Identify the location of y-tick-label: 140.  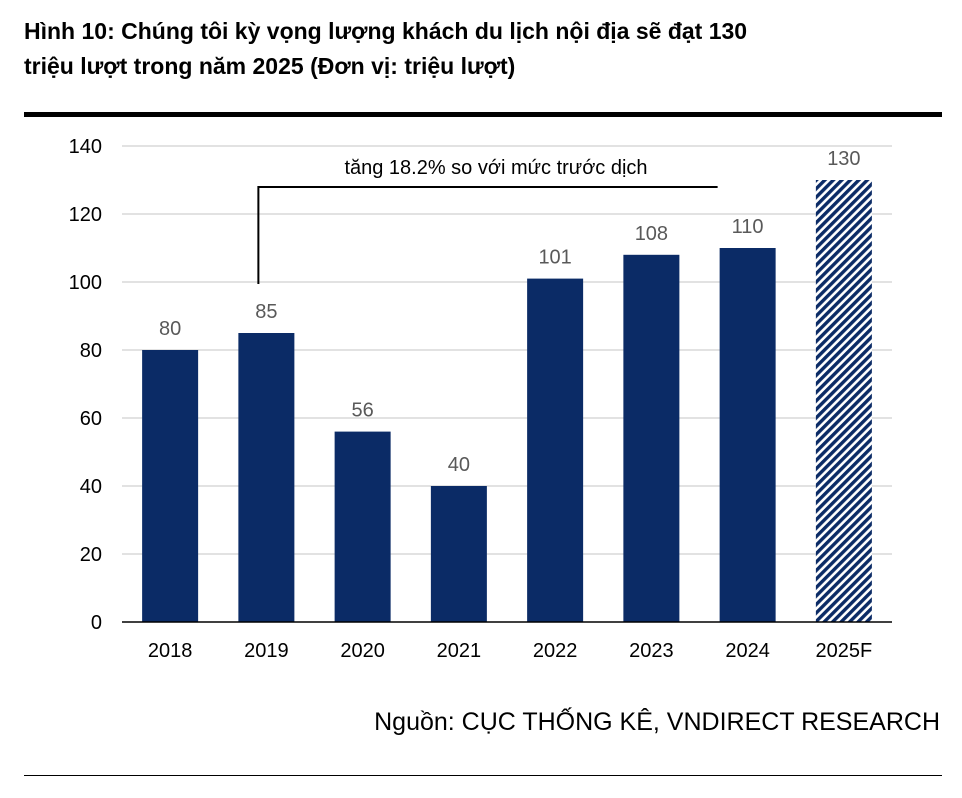
(85, 147).